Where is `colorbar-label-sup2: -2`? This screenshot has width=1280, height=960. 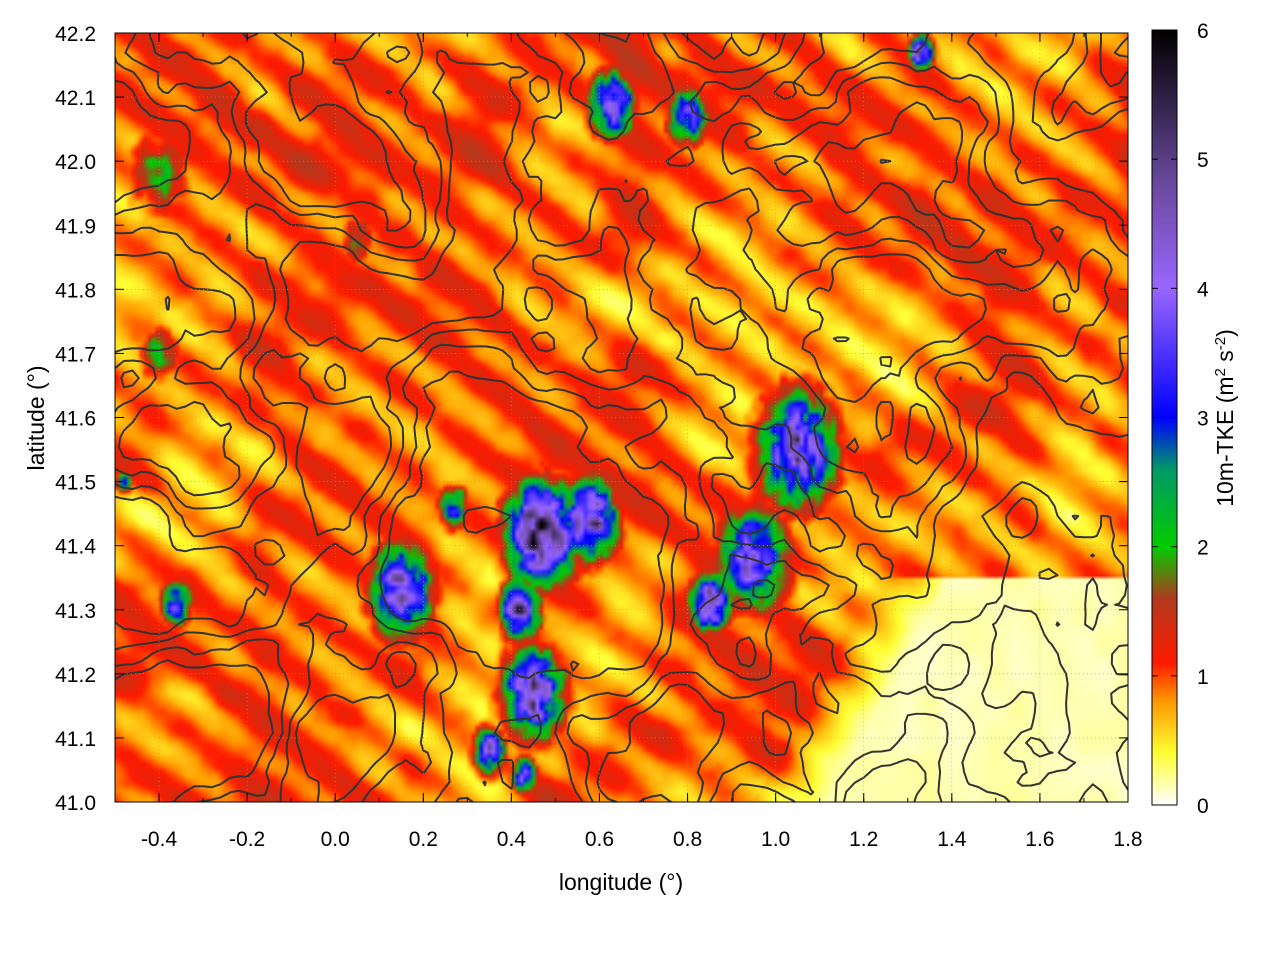
colorbar-label-sup2: -2 is located at coordinates (1220, 343).